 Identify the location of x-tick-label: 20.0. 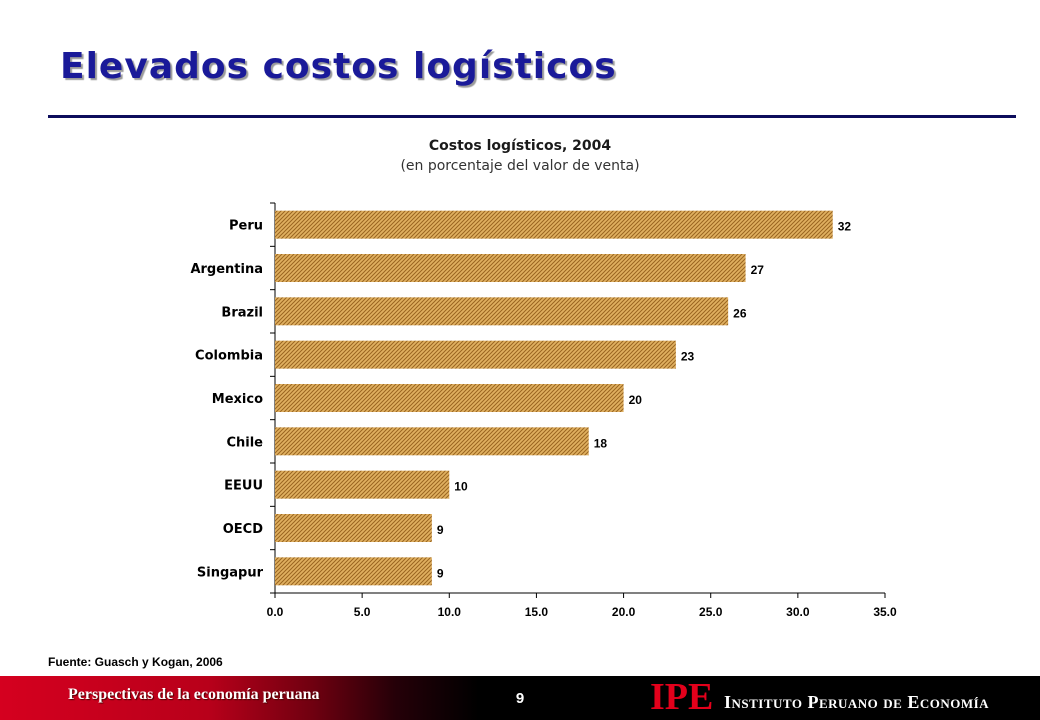
(624, 612).